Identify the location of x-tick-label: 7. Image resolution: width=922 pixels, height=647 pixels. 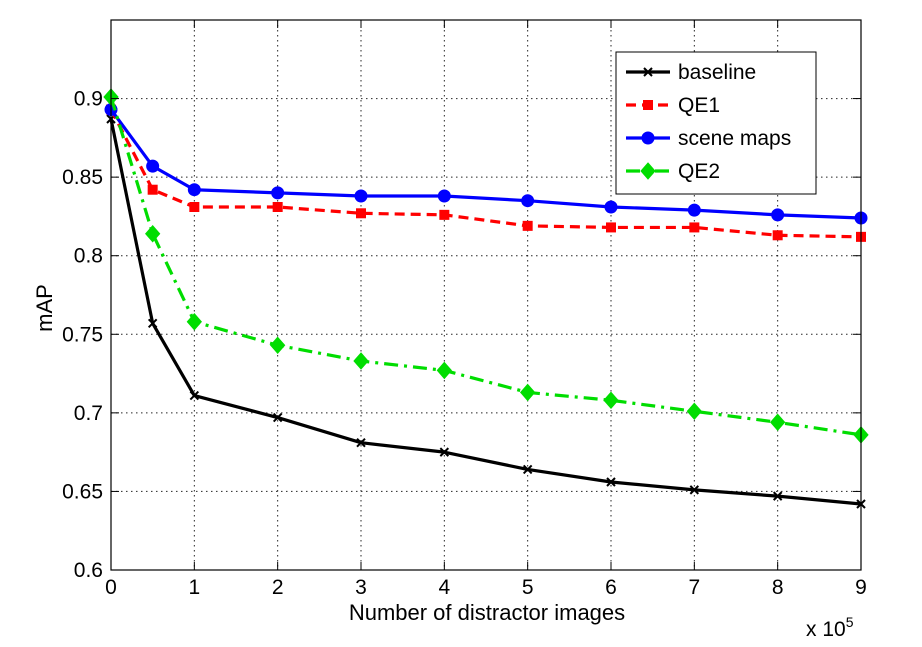
(694, 587).